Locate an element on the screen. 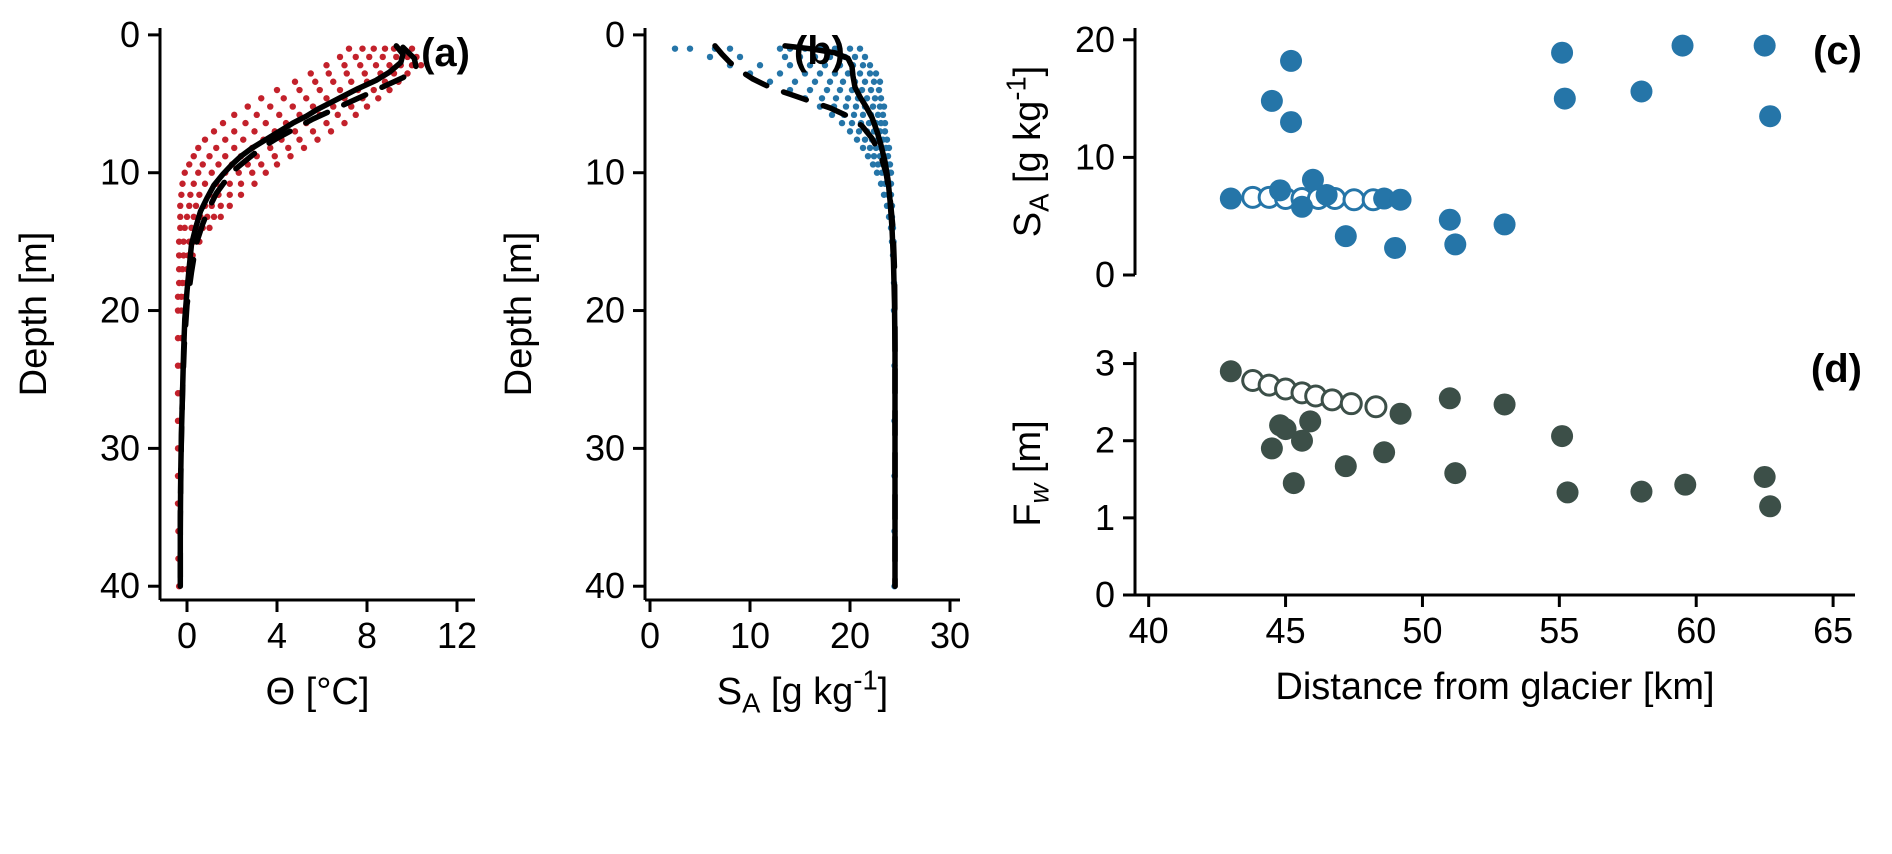 This screenshot has width=1892, height=854. x-tick-label: 40 is located at coordinates (1149, 630).